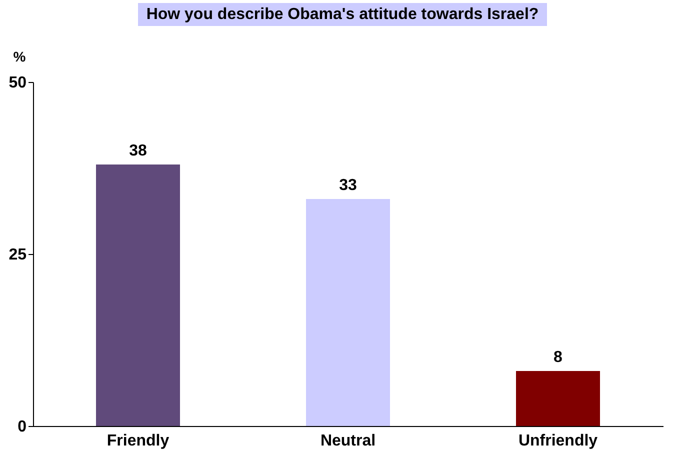 The image size is (685, 468). I want to click on data-label: 33, so click(348, 185).